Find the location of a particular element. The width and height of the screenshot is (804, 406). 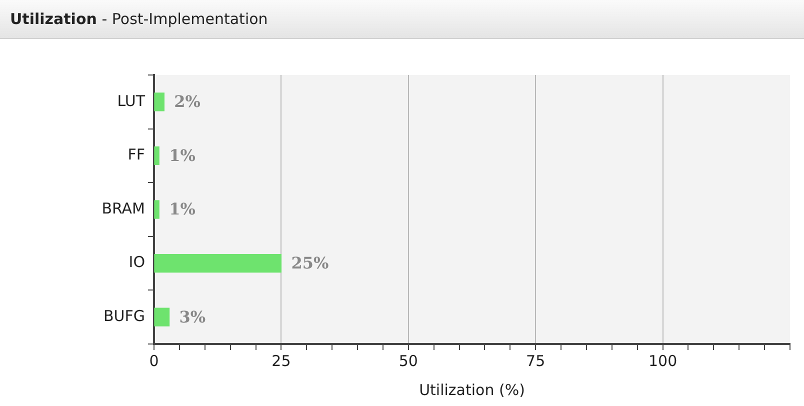

y-tick-label: BRAM is located at coordinates (123, 208).